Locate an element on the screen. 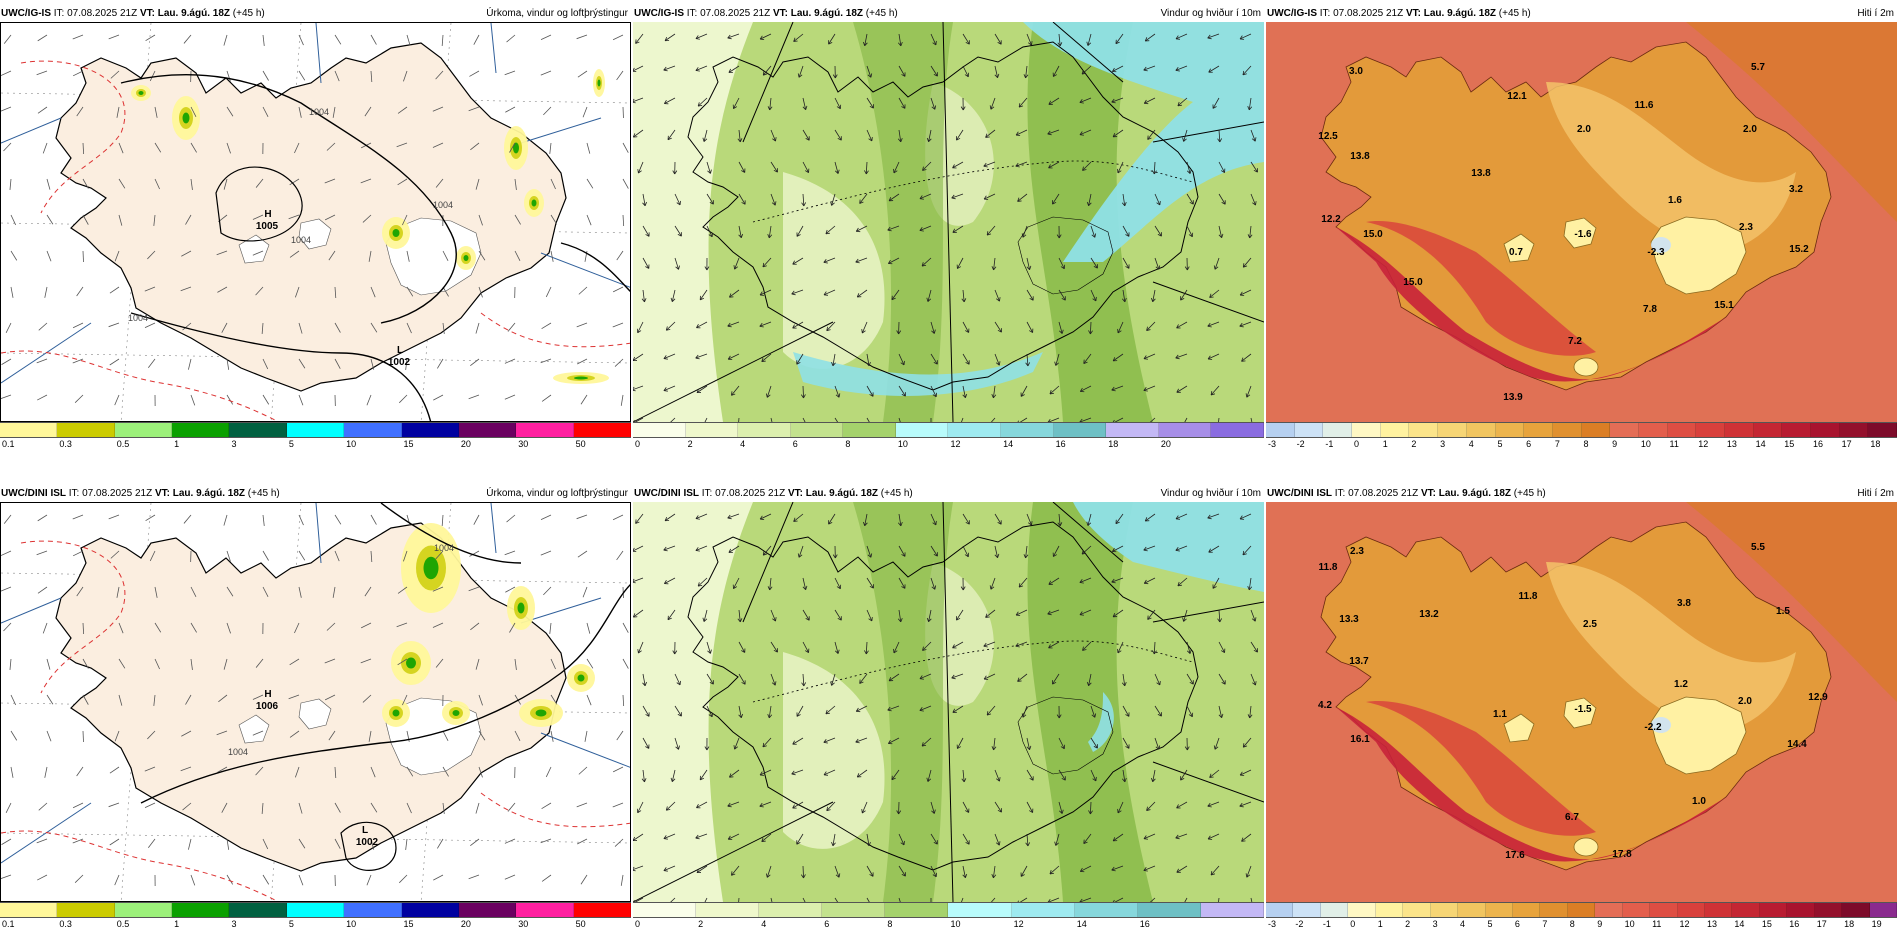 Image resolution: width=1900 pixels, height=950 pixels. glacier-hofsjokull is located at coordinates (1580, 233).